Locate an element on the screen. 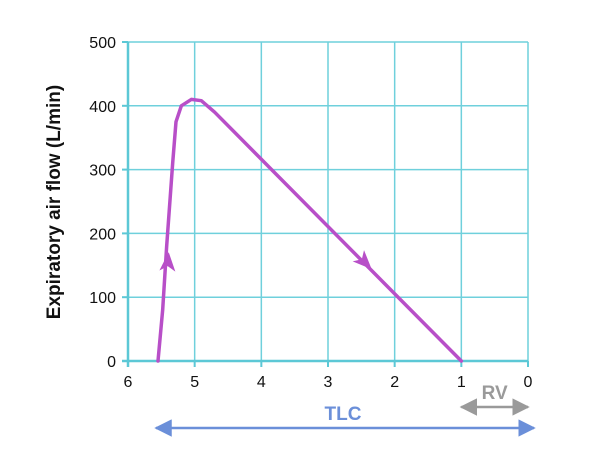 The width and height of the screenshot is (600, 450). y-tick-label-200: 200 is located at coordinates (102, 234).